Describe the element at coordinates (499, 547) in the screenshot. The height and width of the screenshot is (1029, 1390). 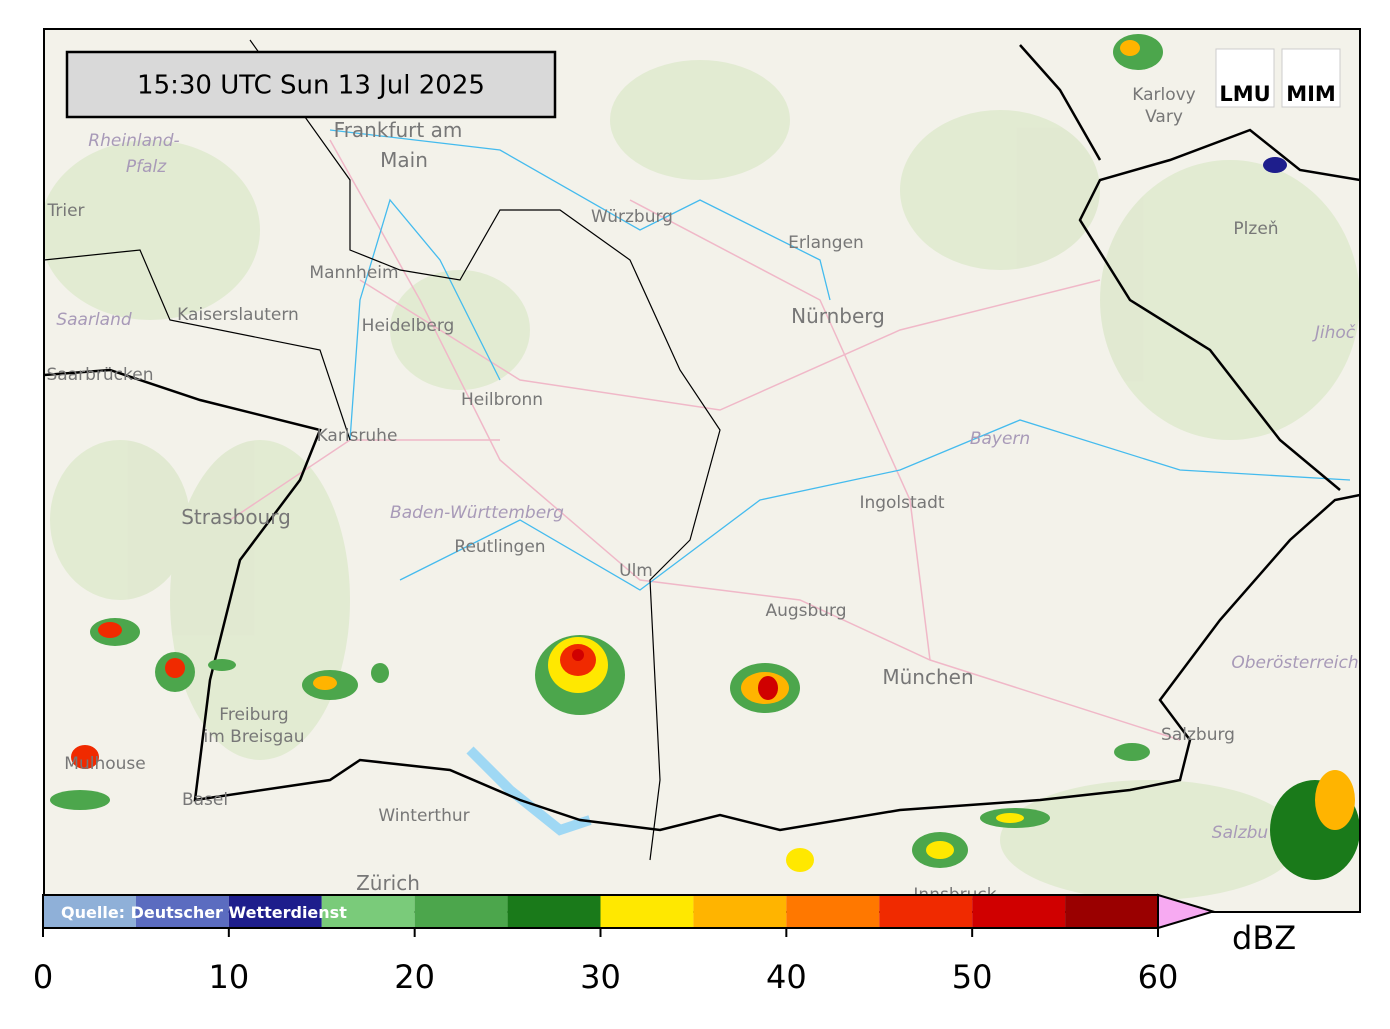
I see `place-label: Reutlingen` at that location.